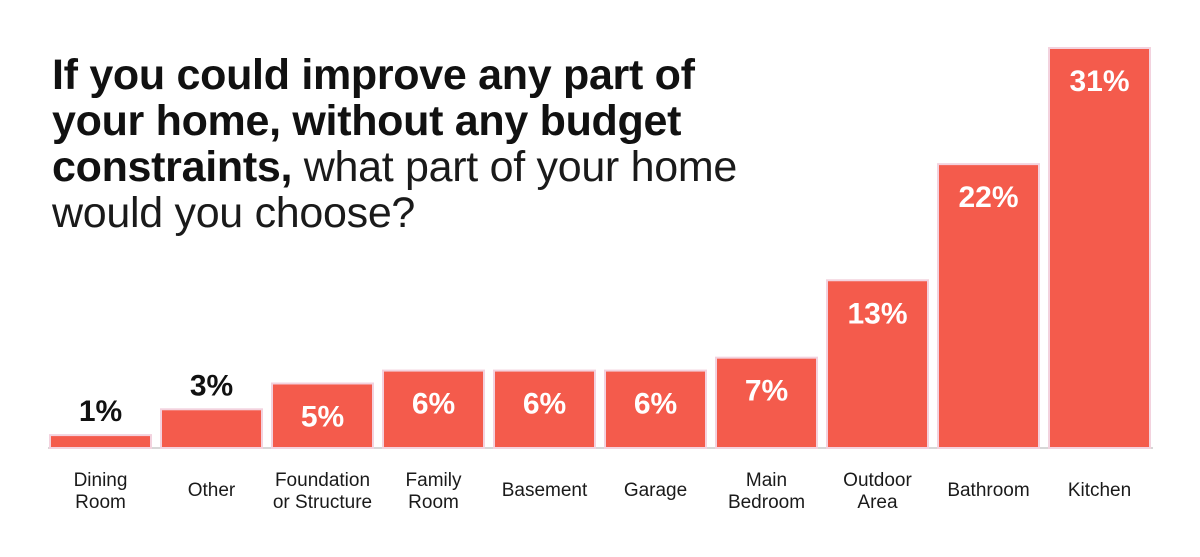  What do you see at coordinates (211, 385) in the screenshot?
I see `value-label-2: 3%` at bounding box center [211, 385].